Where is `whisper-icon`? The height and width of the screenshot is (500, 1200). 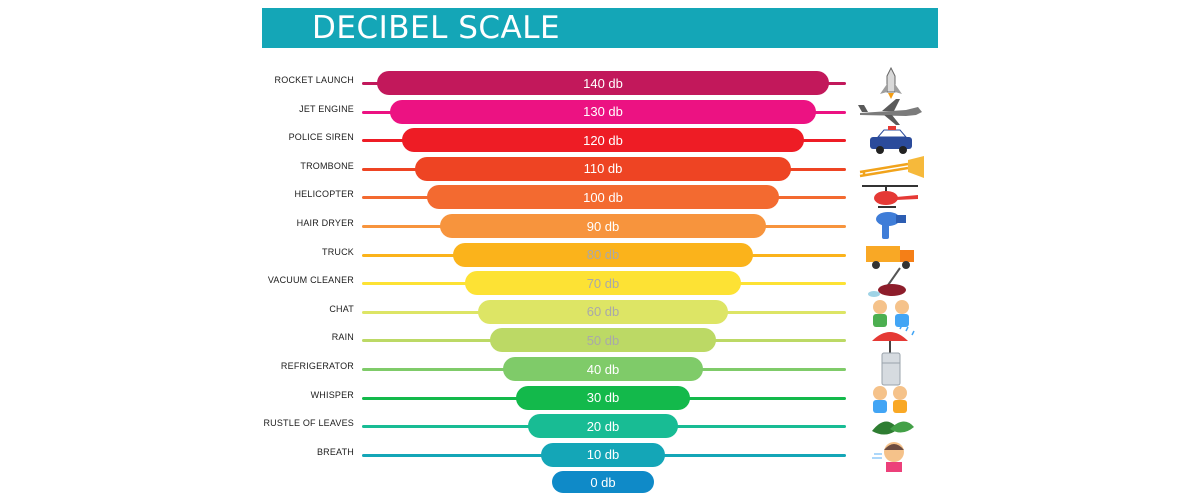
whisper-icon is located at coordinates (891, 398).